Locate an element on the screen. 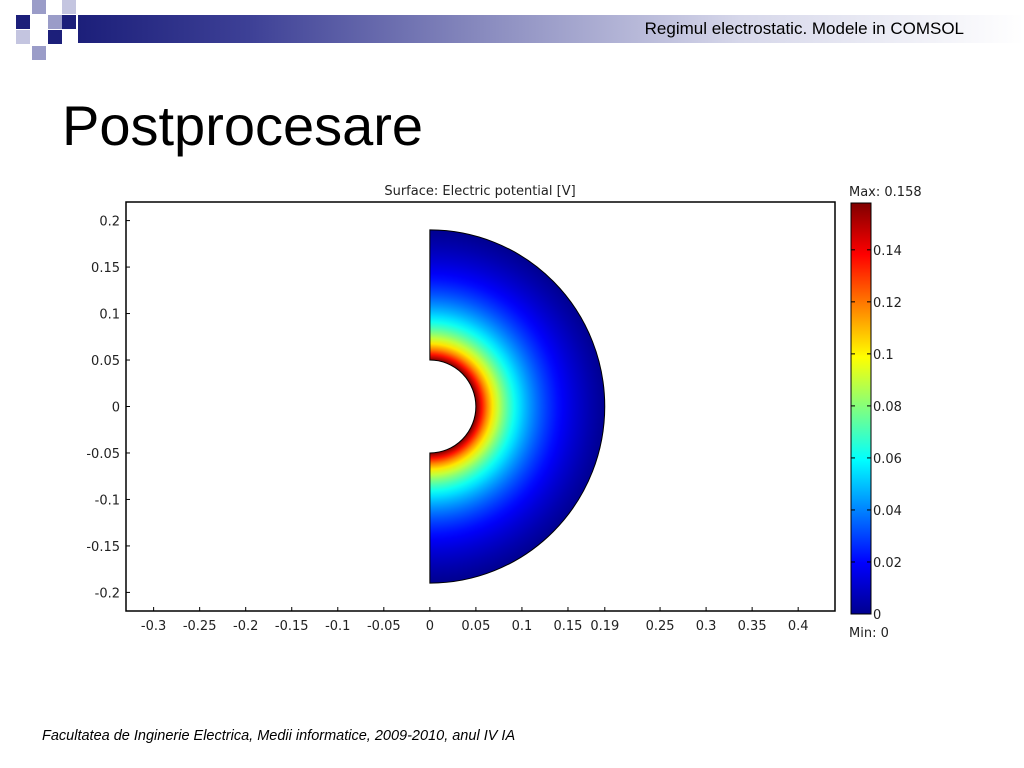 This screenshot has width=1024, height=768. y-tick-label: -0.15 is located at coordinates (103, 547).